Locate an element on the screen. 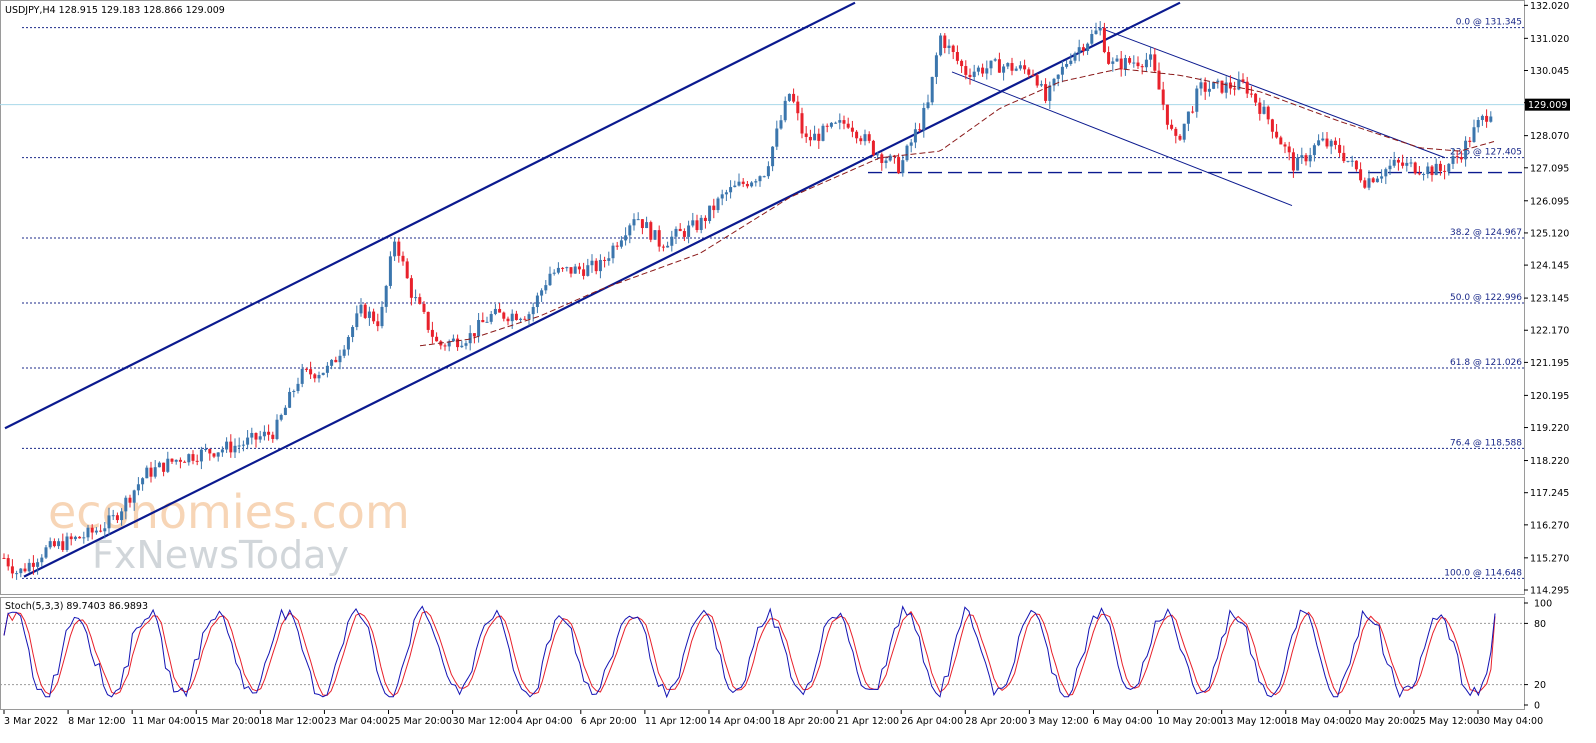  time-tick-label: 13 May 12:00 is located at coordinates (1254, 721).